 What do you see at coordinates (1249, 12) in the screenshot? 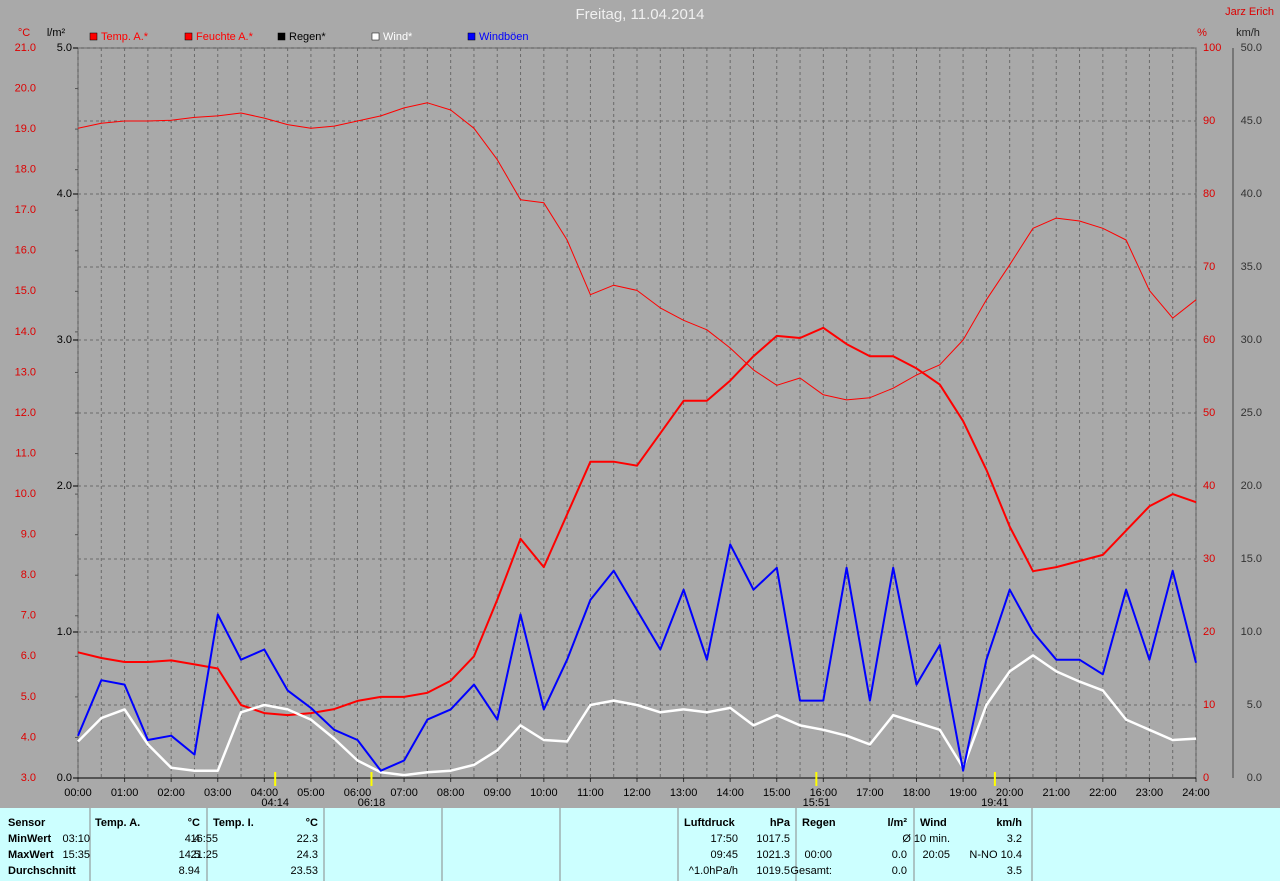
I see `author: Jarz Erich` at bounding box center [1249, 12].